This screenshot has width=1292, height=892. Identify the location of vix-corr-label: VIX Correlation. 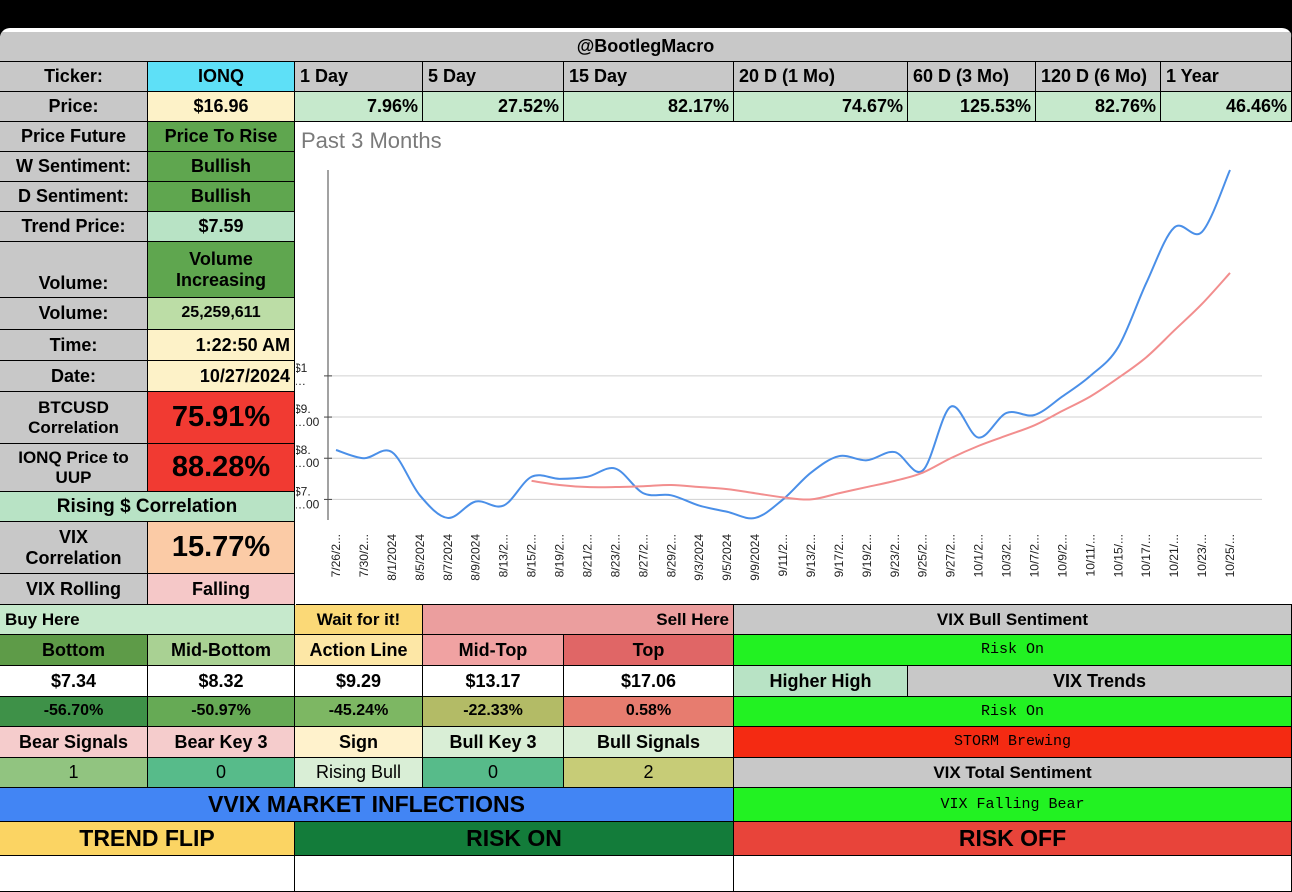
(74, 548).